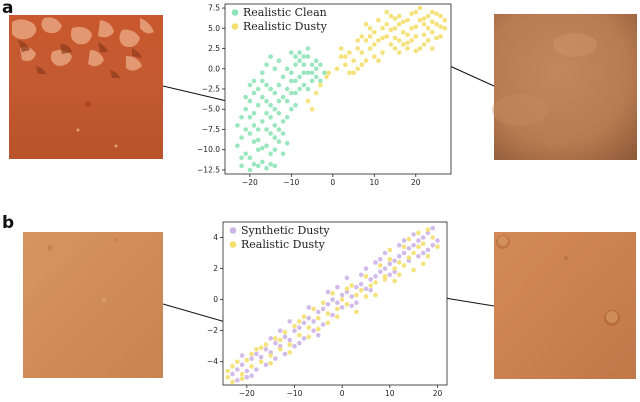 Image resolution: width=640 pixels, height=402 pixels. What do you see at coordinates (212, 330) in the screenshot?
I see `y-tick-label: −2` at bounding box center [212, 330].